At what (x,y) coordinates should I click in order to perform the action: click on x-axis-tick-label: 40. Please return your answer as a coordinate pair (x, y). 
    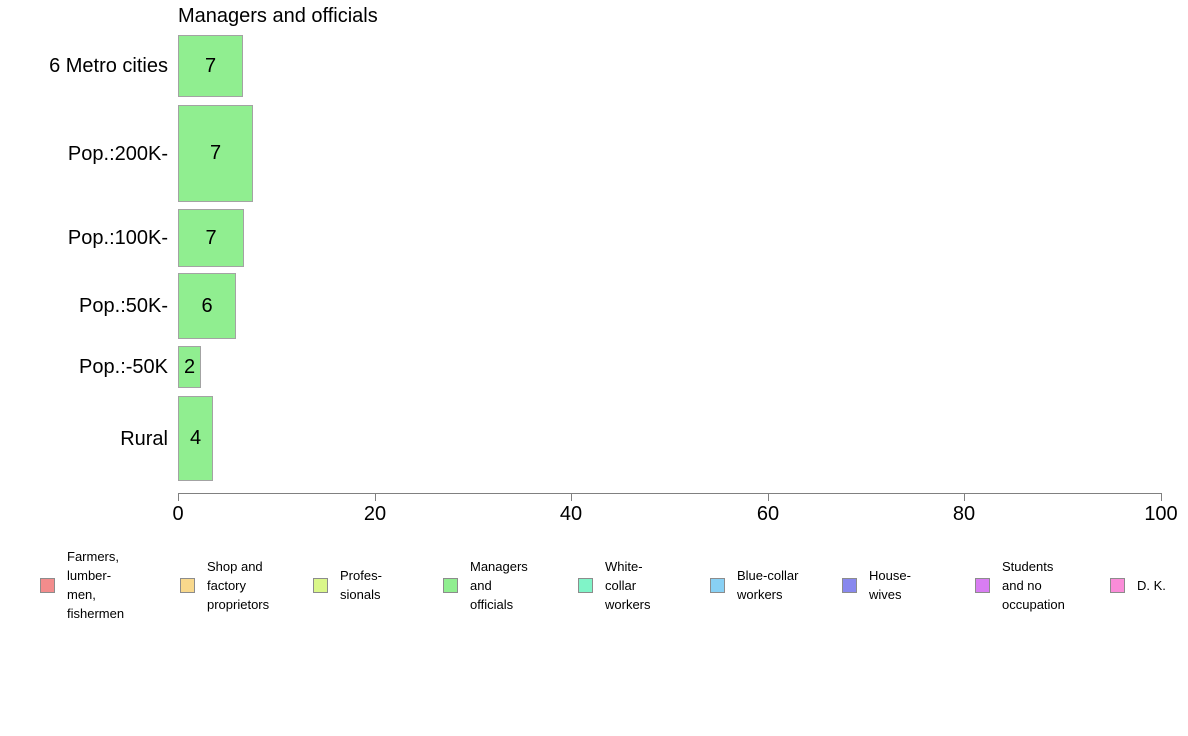
    Looking at the image, I should click on (571, 514).